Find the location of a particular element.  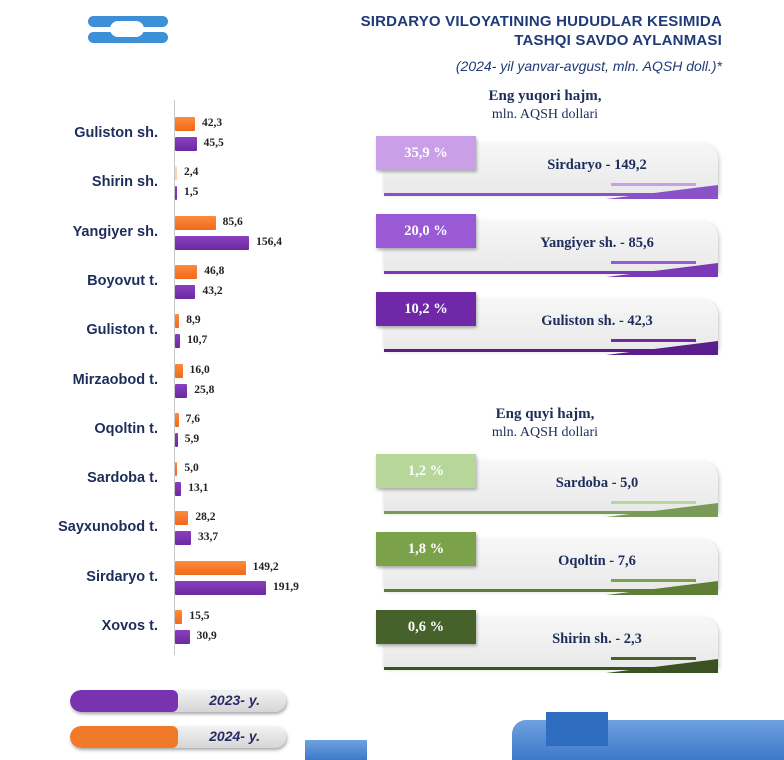

value-label-2024: 42,3 is located at coordinates (212, 123).